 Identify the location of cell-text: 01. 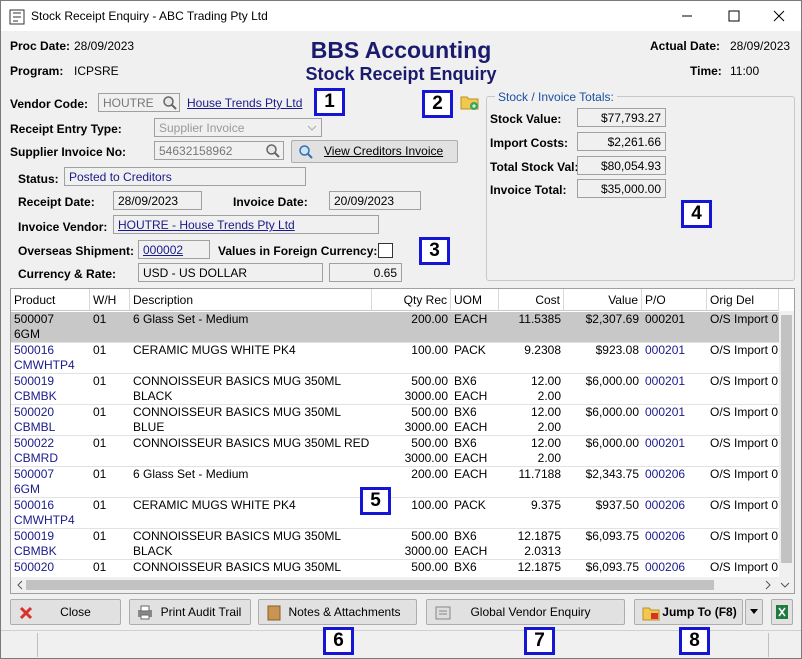
(110, 350).